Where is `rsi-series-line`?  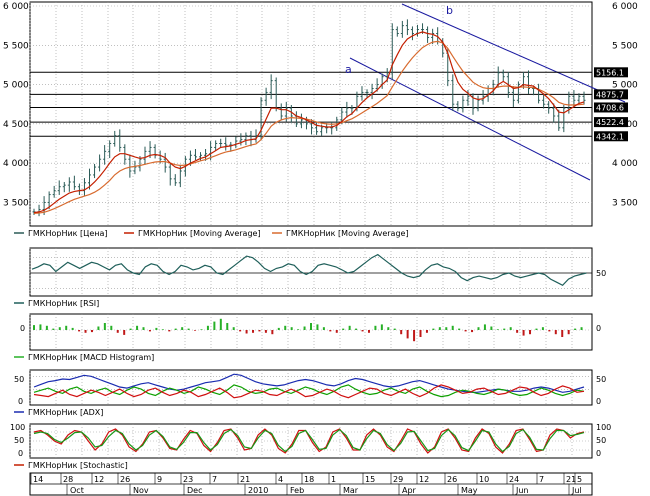 rsi-series-line is located at coordinates (309, 270).